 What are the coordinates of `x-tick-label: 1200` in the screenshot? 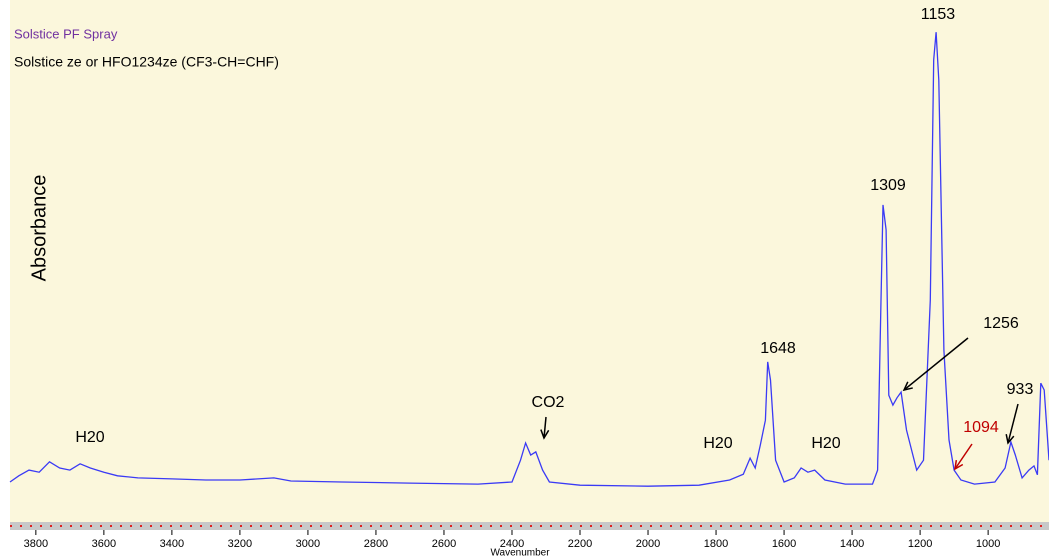 It's located at (920, 544).